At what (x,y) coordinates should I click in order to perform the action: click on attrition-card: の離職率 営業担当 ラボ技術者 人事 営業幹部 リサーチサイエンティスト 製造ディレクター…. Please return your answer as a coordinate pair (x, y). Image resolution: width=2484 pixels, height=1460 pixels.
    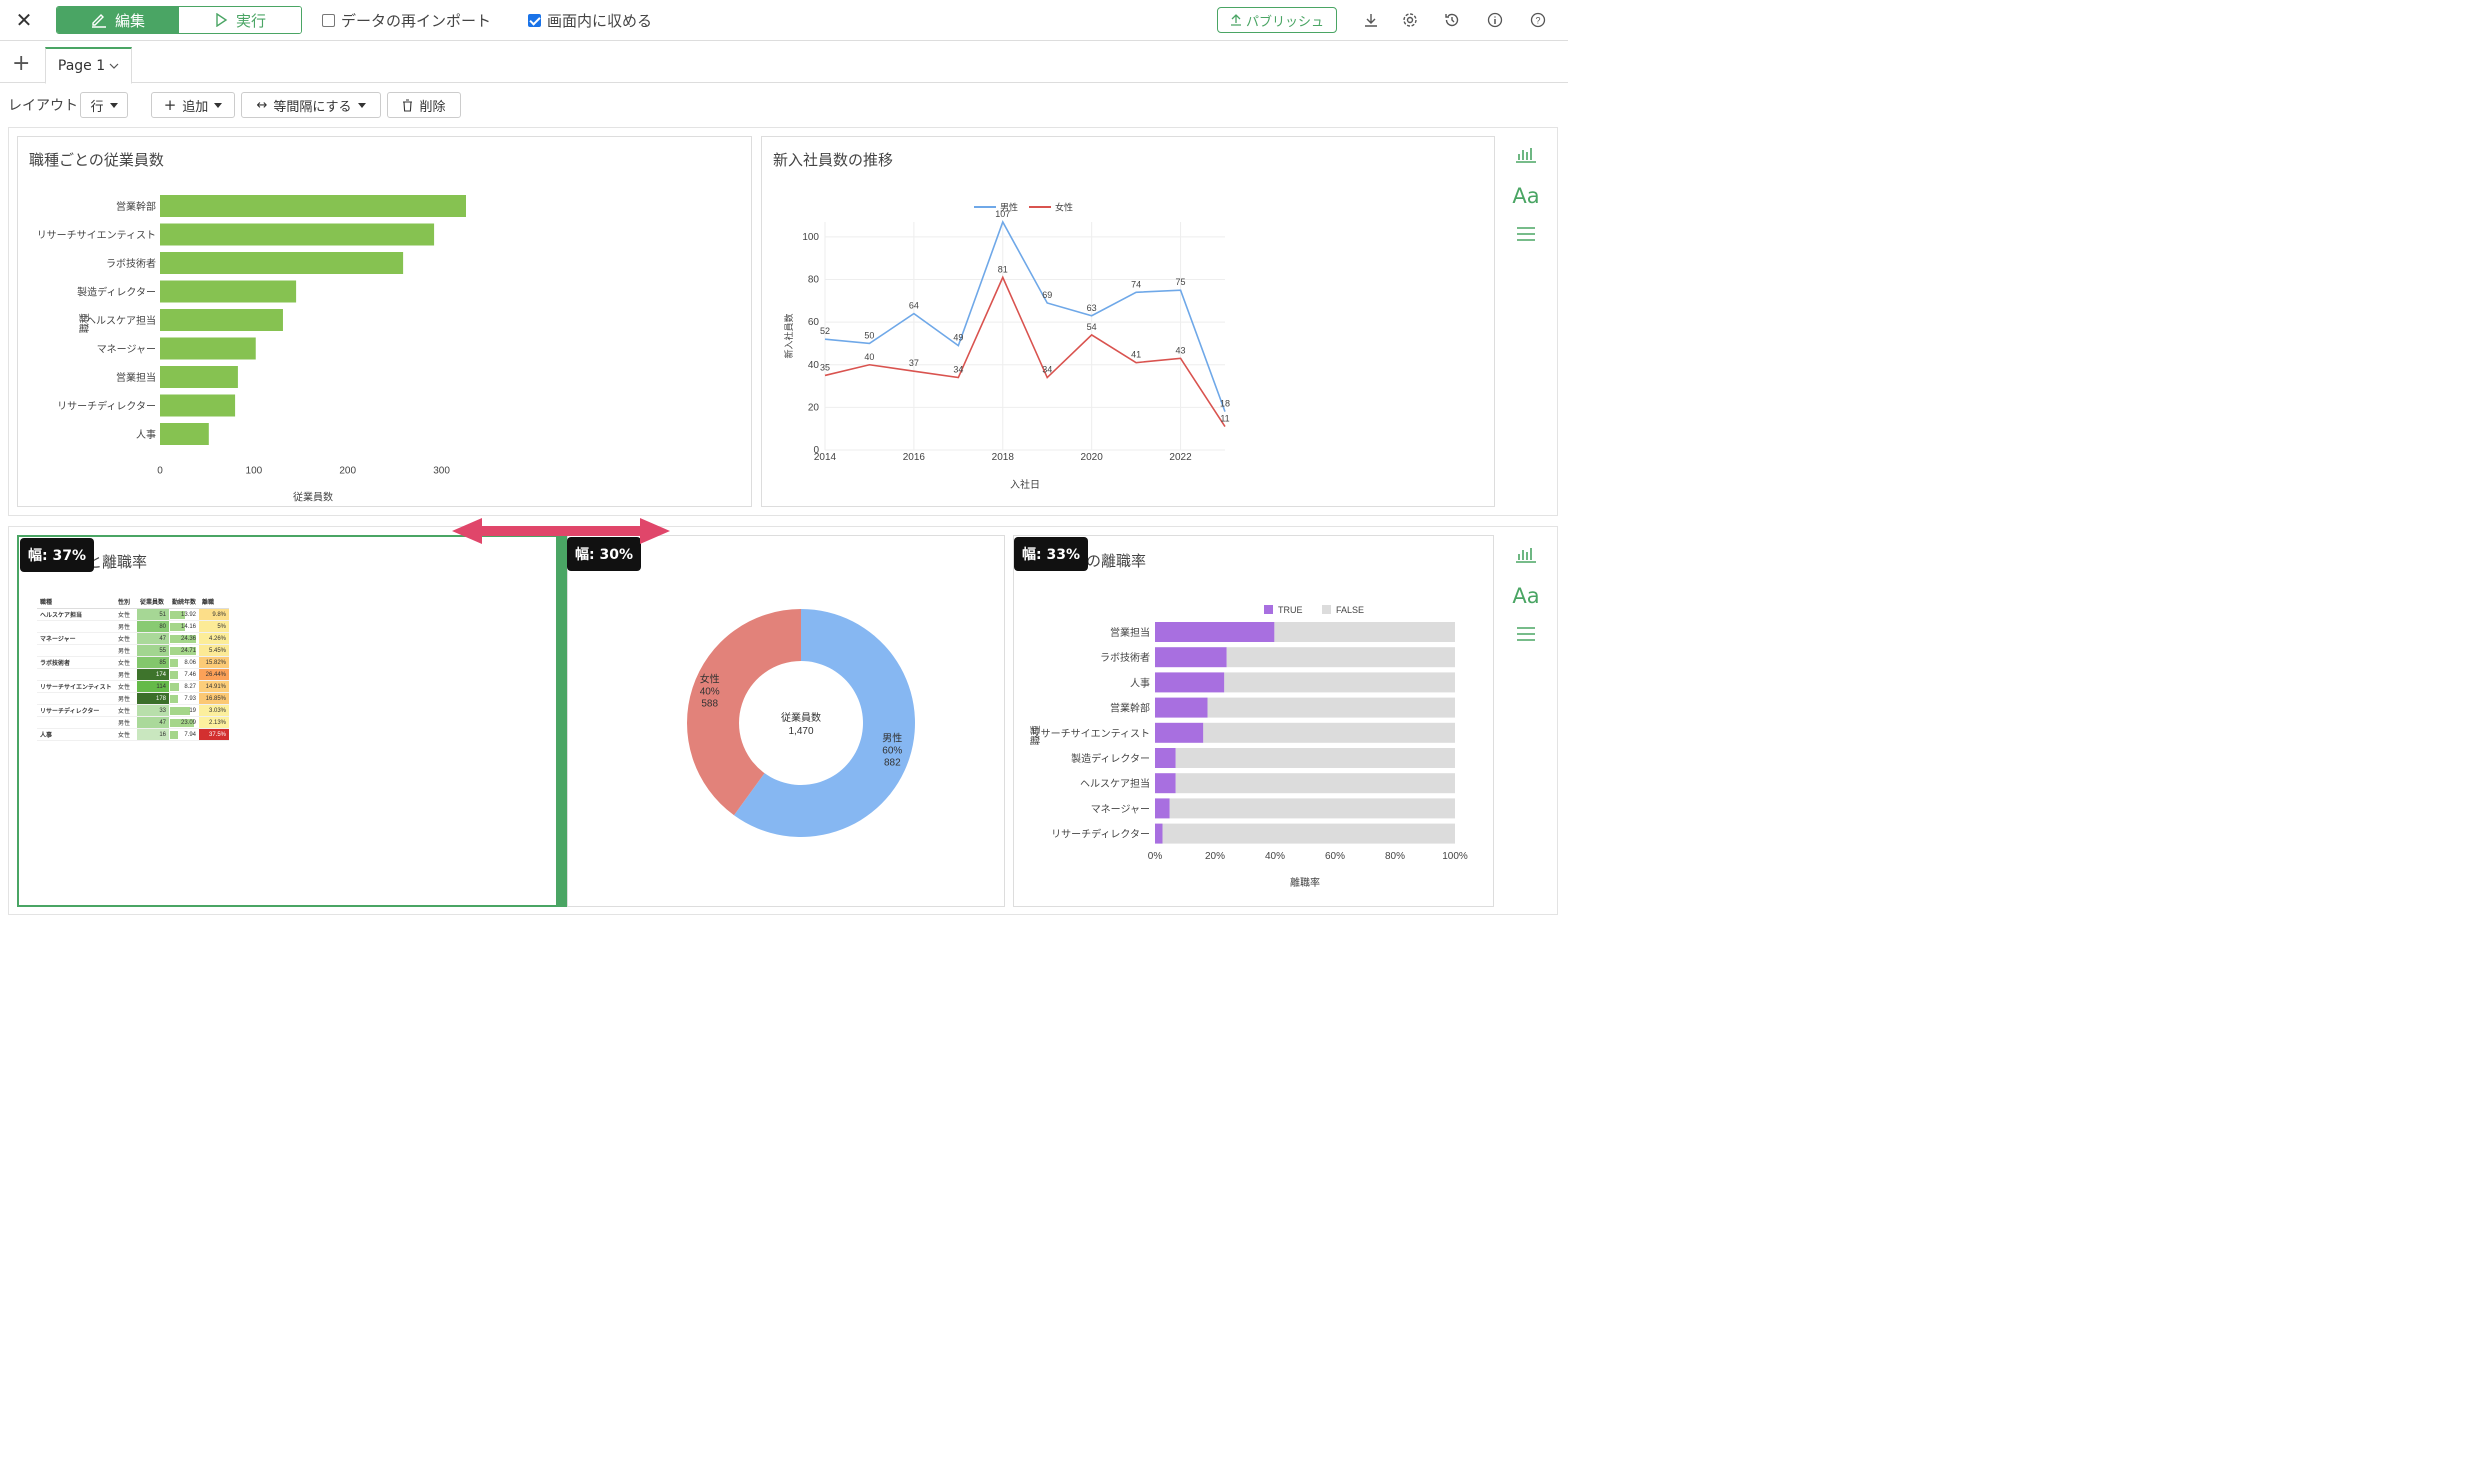
    Looking at the image, I should click on (1253, 721).